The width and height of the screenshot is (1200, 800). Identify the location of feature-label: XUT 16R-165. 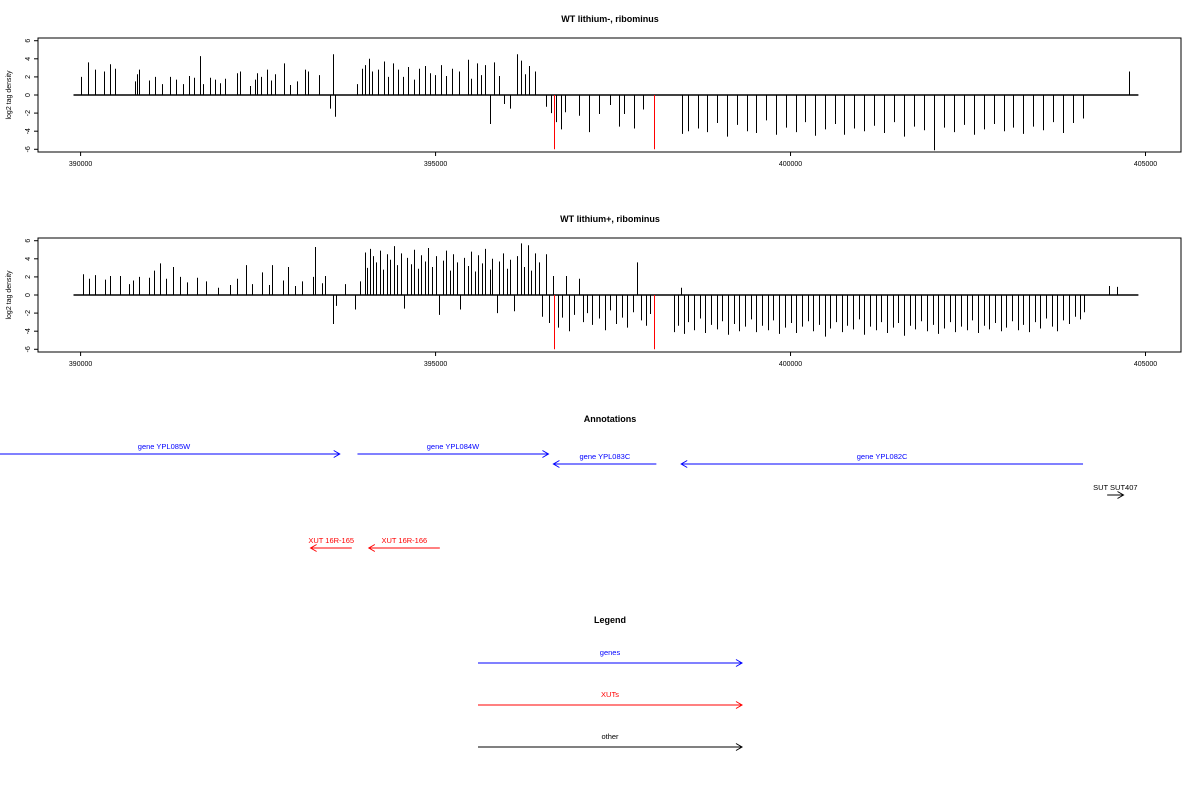
(331, 540).